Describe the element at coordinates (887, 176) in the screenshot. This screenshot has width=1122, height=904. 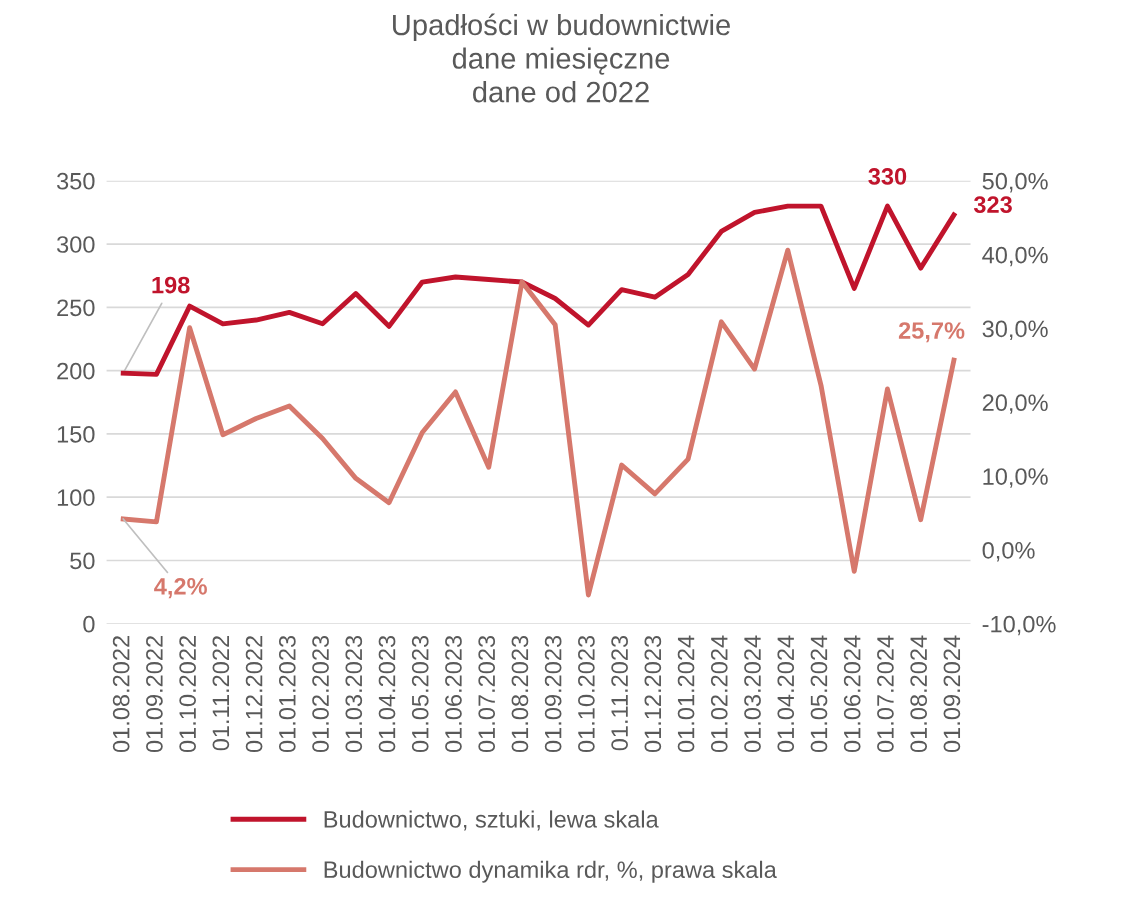
I see `data-label: 330` at that location.